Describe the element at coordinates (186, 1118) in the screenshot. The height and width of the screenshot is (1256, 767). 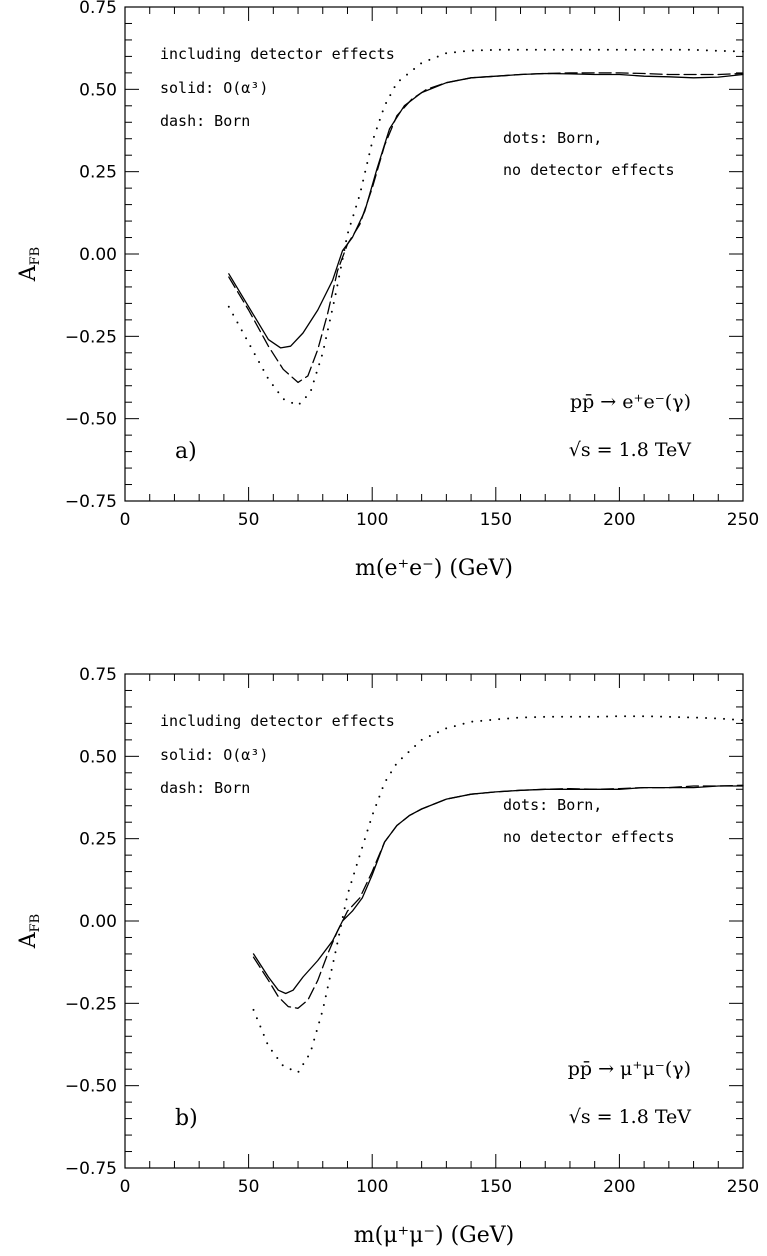
I see `panel-label: b)` at that location.